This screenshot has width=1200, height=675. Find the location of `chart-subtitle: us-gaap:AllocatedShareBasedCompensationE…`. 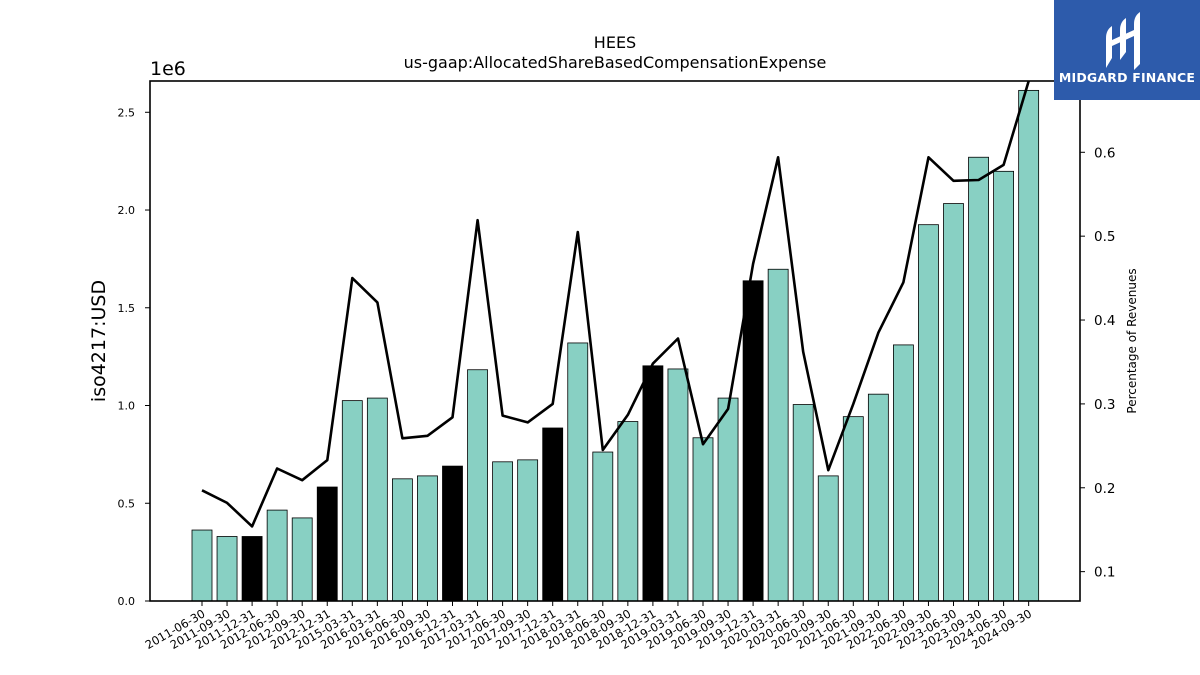

chart-subtitle: us-gaap:AllocatedShareBasedCompensationE… is located at coordinates (615, 62).